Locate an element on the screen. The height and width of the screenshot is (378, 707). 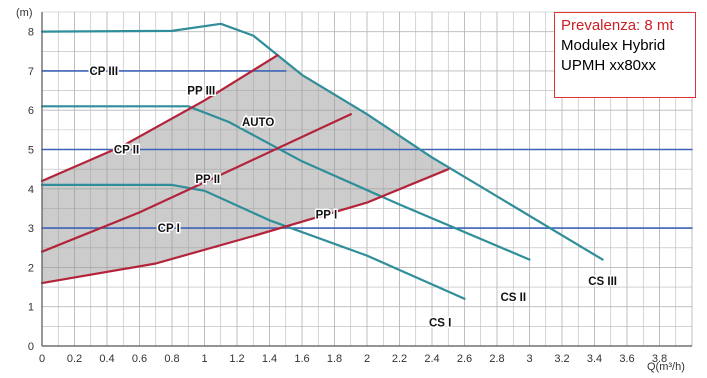
curve-label-cp-i: CP I is located at coordinates (169, 229).